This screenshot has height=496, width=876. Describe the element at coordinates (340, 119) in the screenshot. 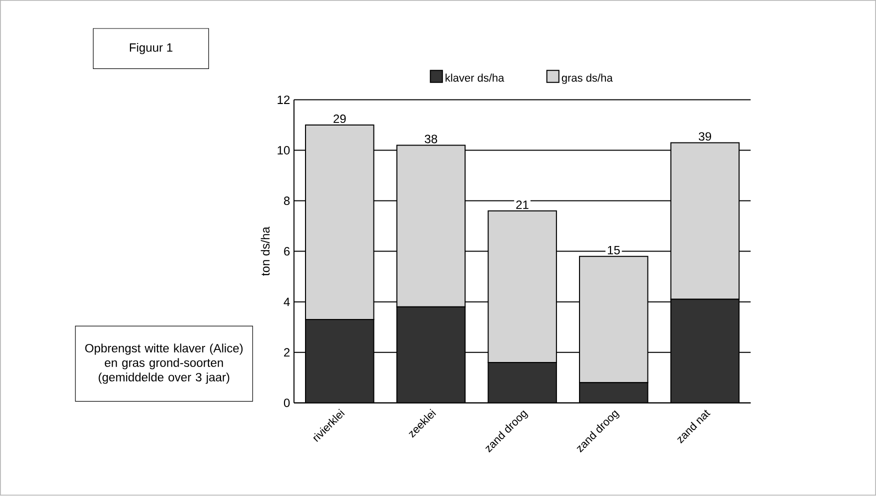

I see `annotation: 29` at that location.